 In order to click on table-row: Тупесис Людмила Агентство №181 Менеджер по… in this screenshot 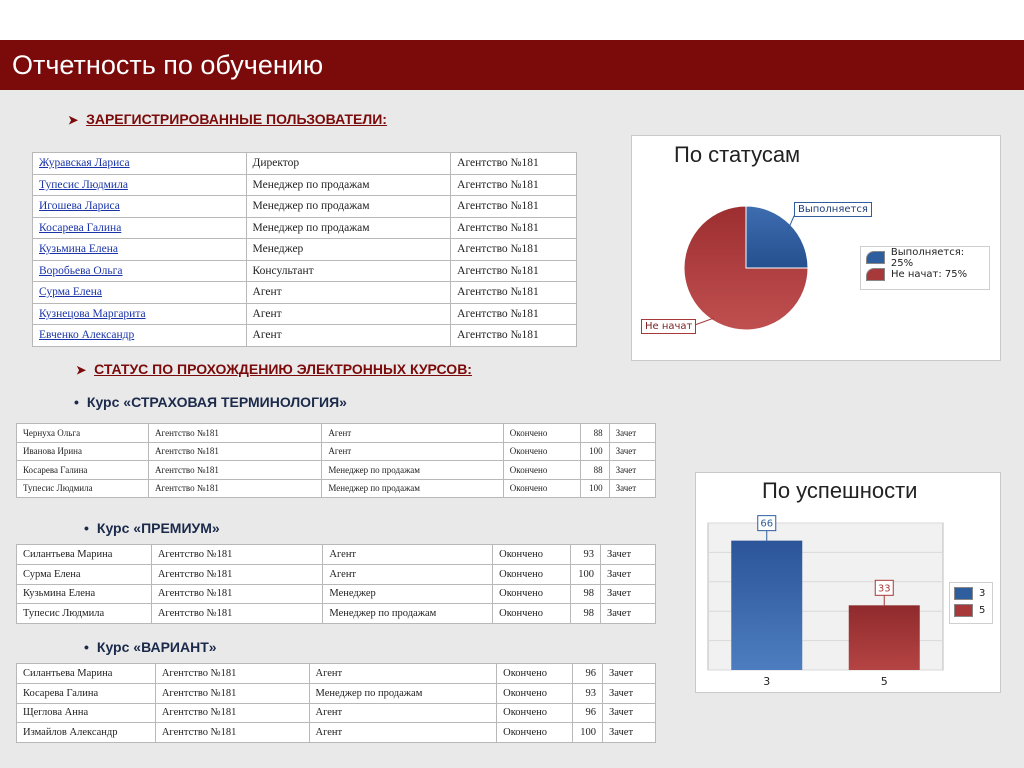, I will do `click(336, 488)`.